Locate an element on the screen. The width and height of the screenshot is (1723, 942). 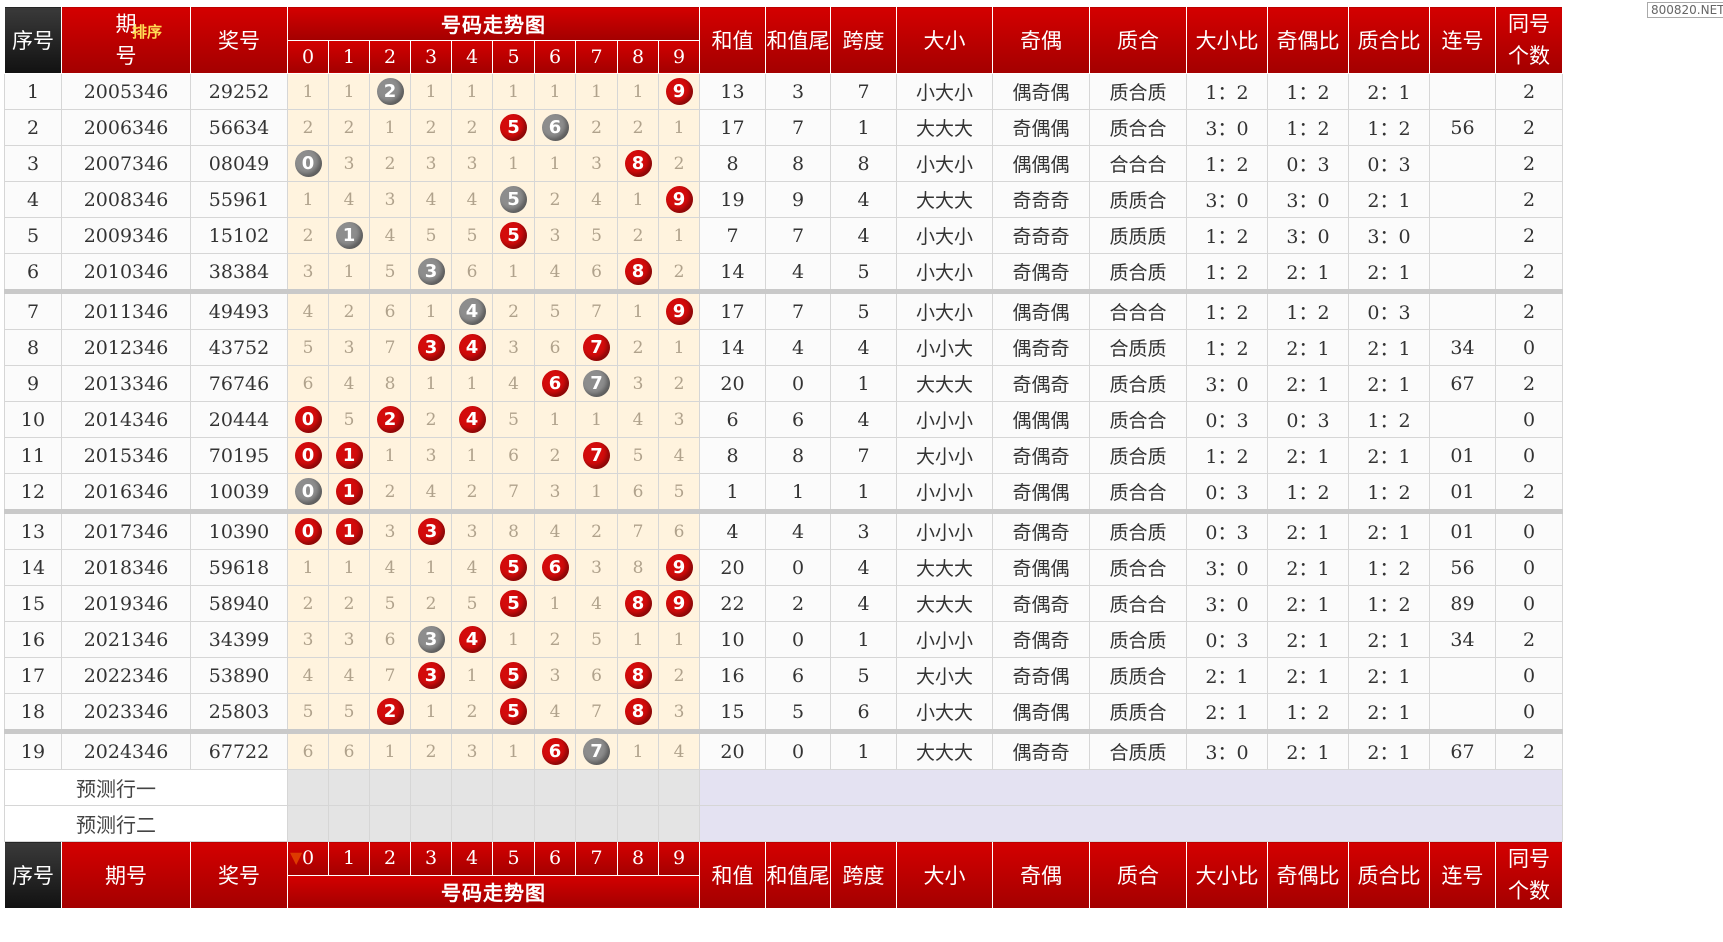
row-period: 2015346 is located at coordinates (126, 455).